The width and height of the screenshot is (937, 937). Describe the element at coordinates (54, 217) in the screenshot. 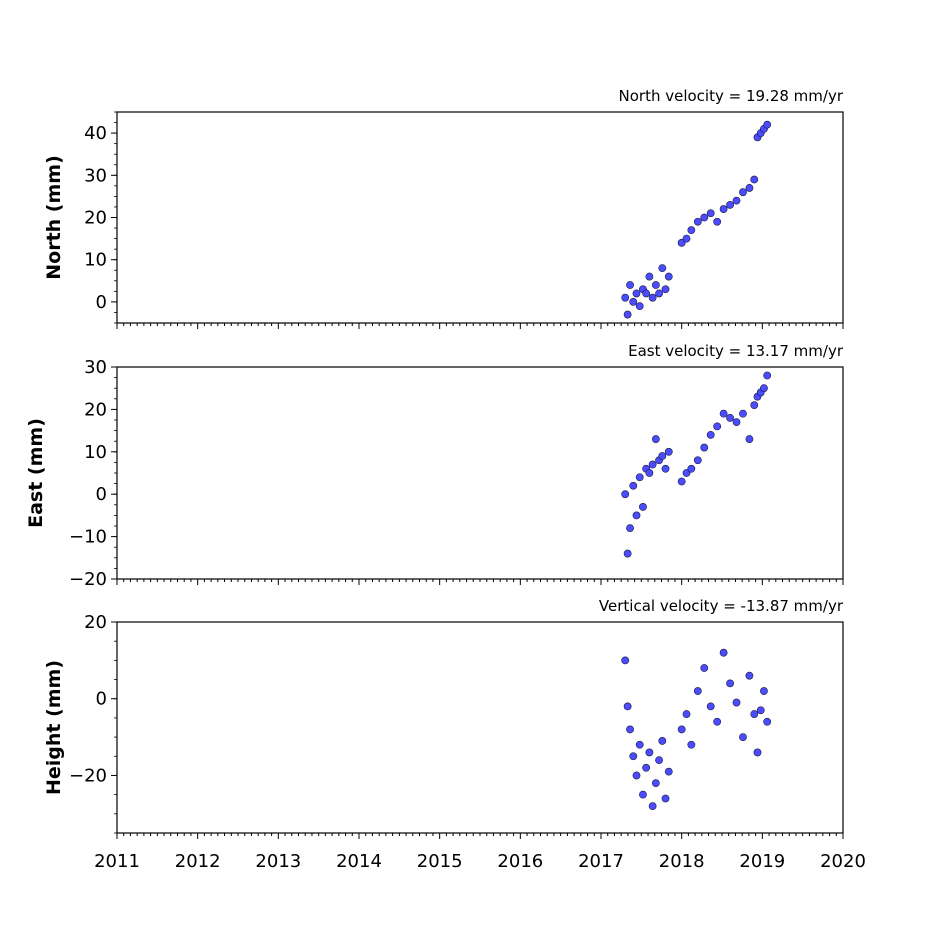

I see `y-axis-label: North (mm)` at that location.